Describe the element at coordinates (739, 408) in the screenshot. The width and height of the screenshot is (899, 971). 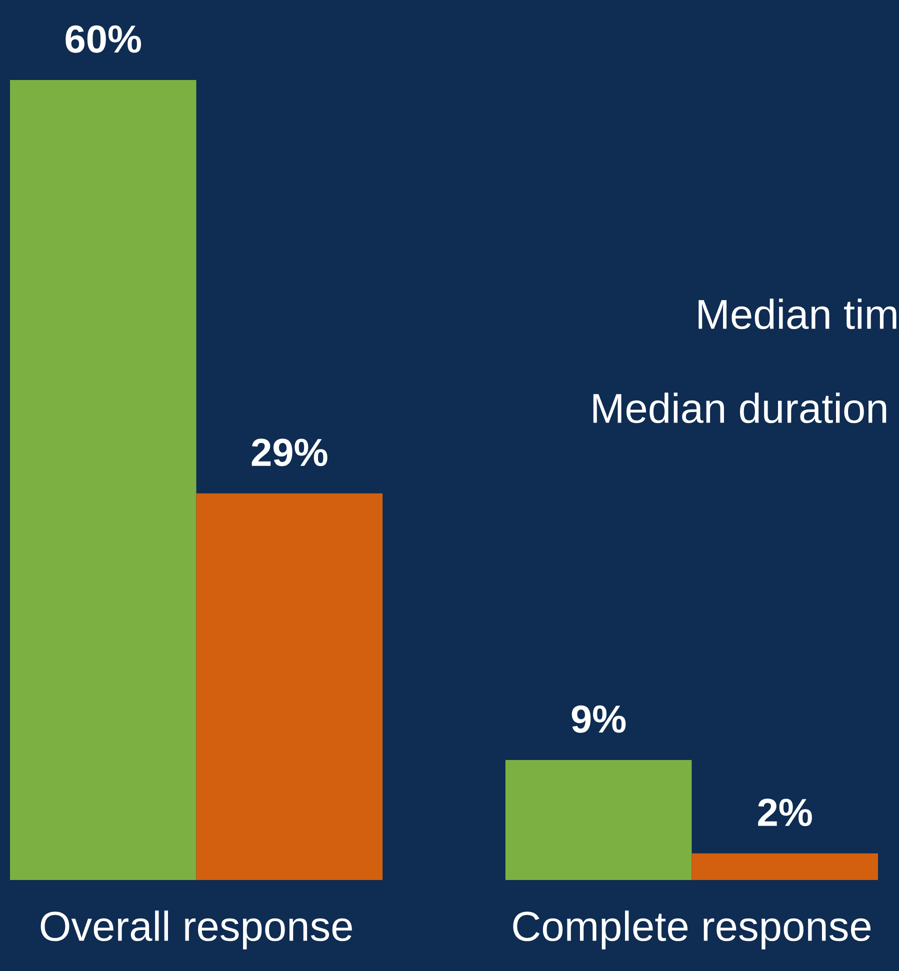
I see `annotation: Median duration` at that location.